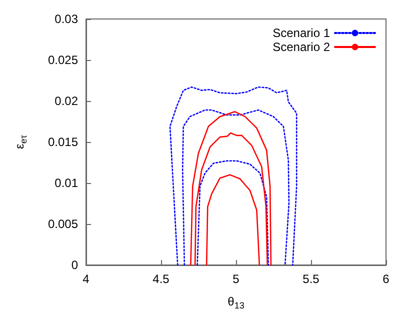 This screenshot has height=327, width=409. Describe the element at coordinates (66, 101) in the screenshot. I see `y-tick-label: 0.02` at that location.